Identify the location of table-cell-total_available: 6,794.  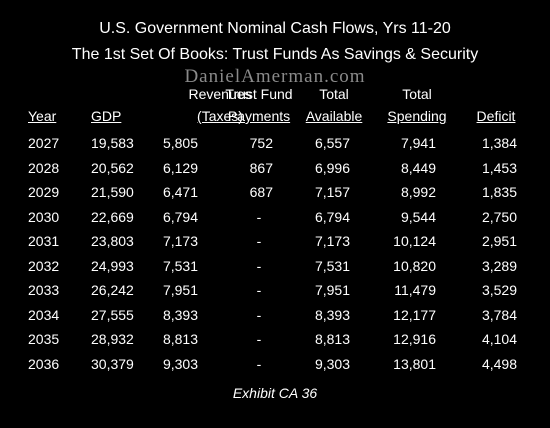
(332, 216).